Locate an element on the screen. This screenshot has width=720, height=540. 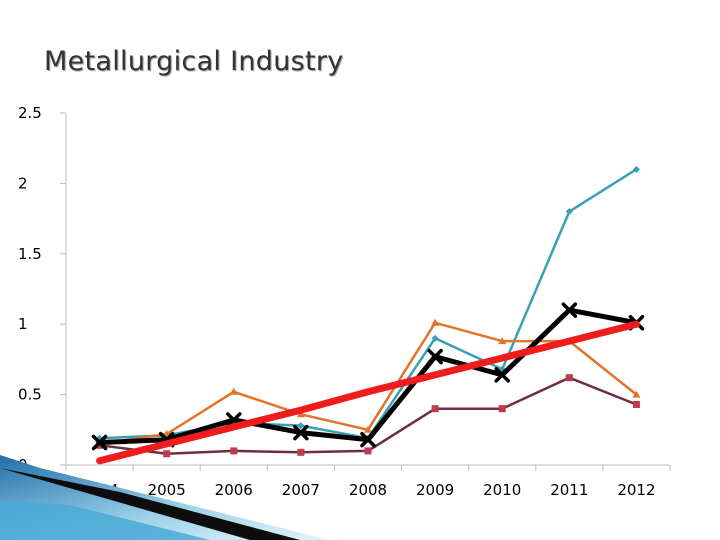
y-tick-label: 0.5 is located at coordinates (30, 395).